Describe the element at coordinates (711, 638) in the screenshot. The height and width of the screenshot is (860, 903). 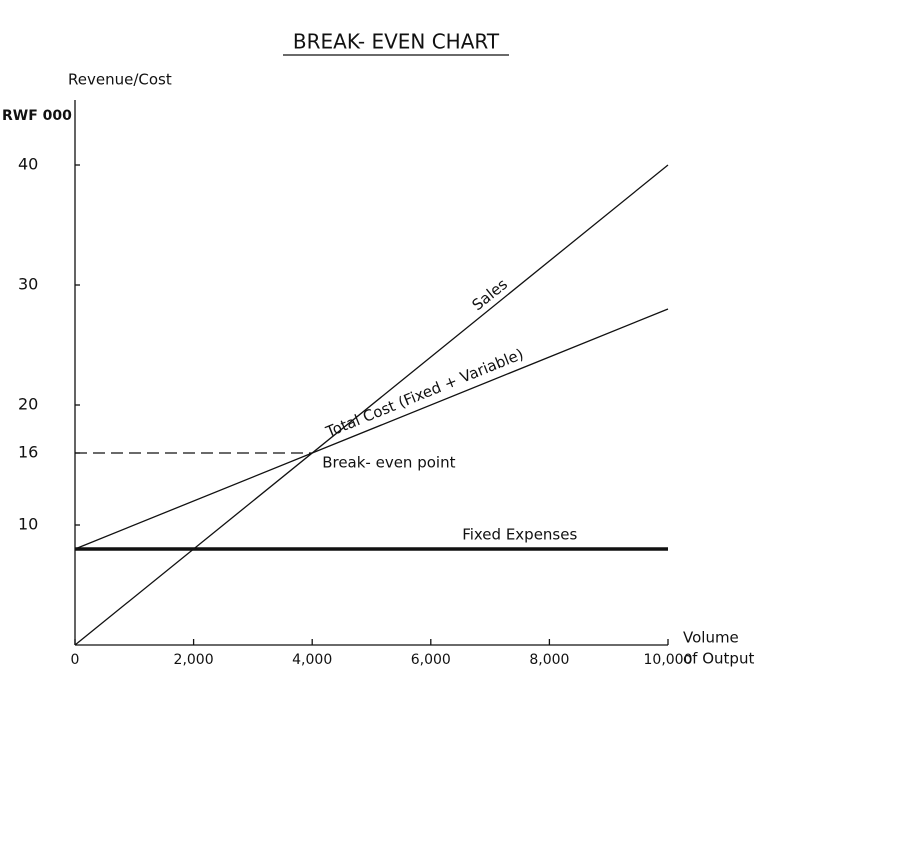
I see `x-axis-label: Volume` at that location.